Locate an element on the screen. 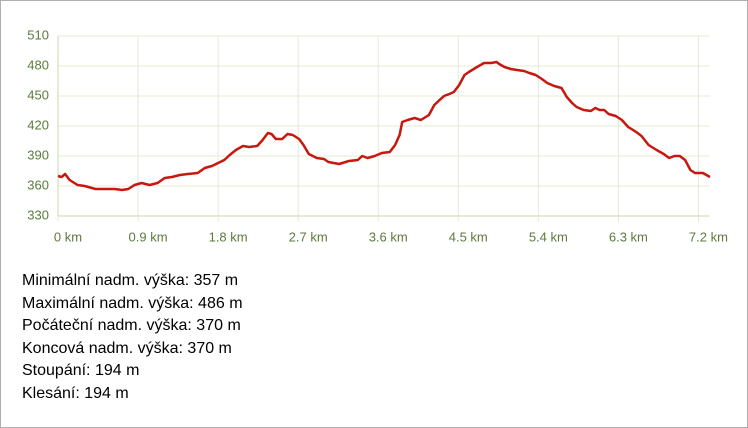  x-tick-label: 7.2 km is located at coordinates (708, 236).